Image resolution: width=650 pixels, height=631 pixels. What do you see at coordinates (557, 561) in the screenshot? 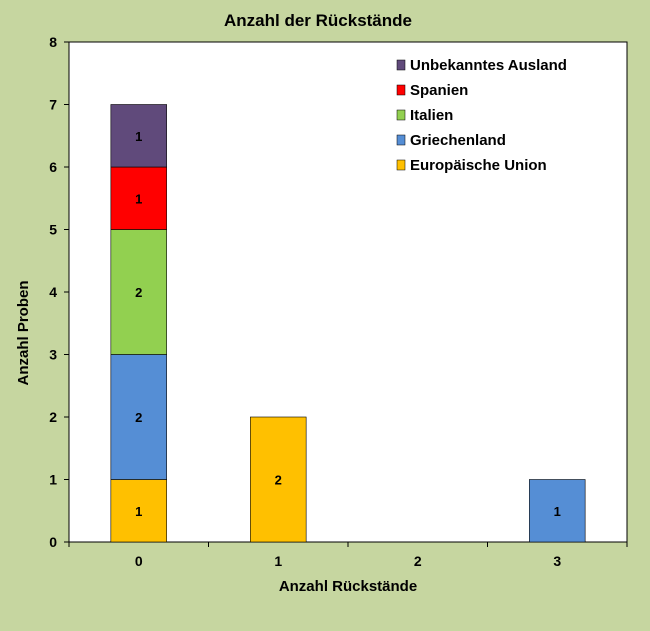
I see `x-tick-label: 3` at bounding box center [557, 561].